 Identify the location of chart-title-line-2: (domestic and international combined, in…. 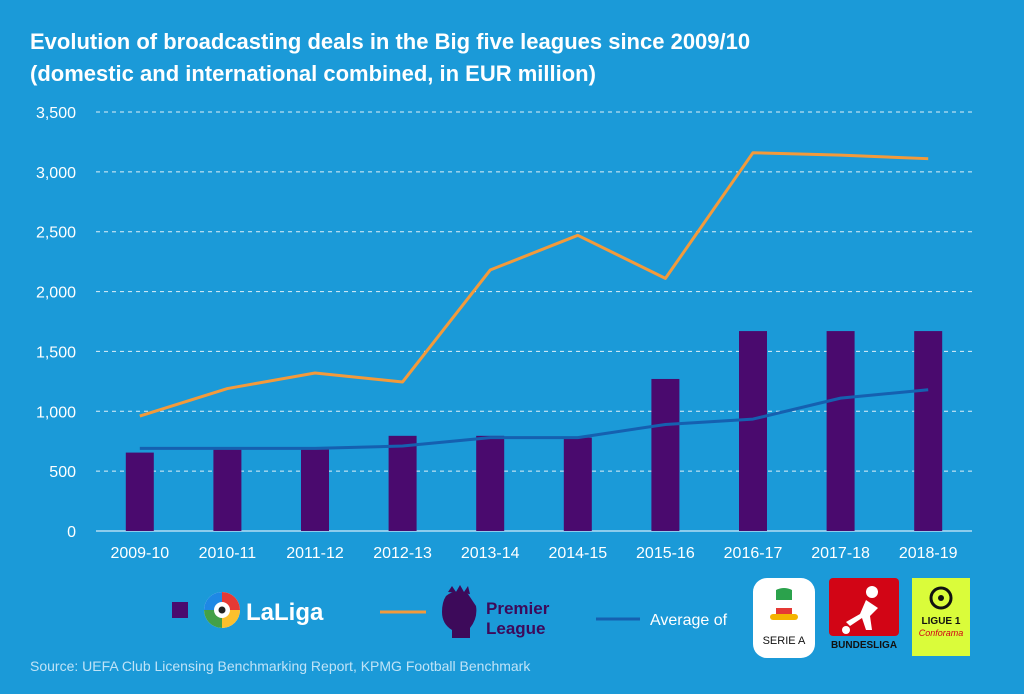
(313, 73).